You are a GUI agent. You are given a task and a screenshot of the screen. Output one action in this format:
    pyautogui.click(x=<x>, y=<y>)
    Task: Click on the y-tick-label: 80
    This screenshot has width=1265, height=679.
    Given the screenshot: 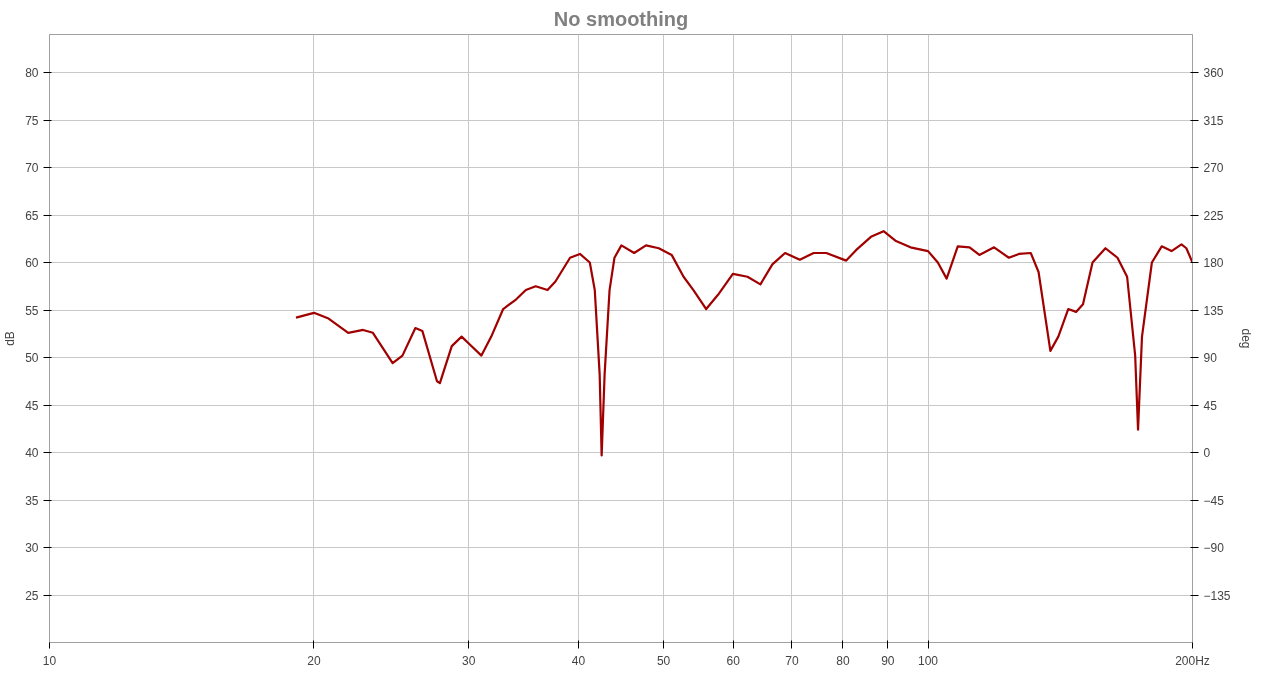 What is the action you would take?
    pyautogui.click(x=32, y=73)
    